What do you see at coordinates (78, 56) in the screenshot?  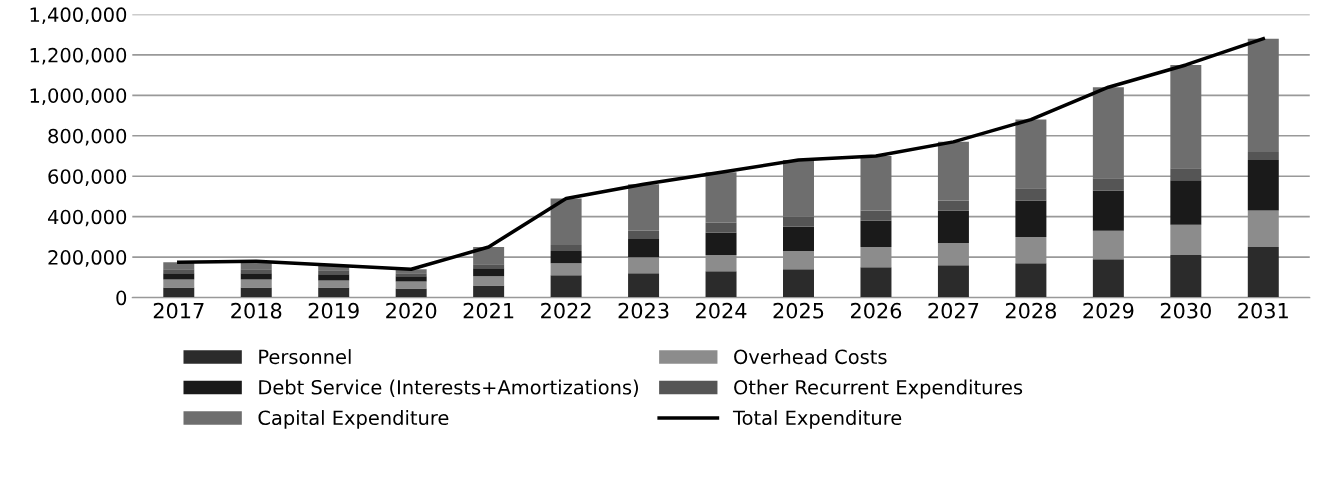 I see `y-tick-label: 1,200,000` at bounding box center [78, 56].